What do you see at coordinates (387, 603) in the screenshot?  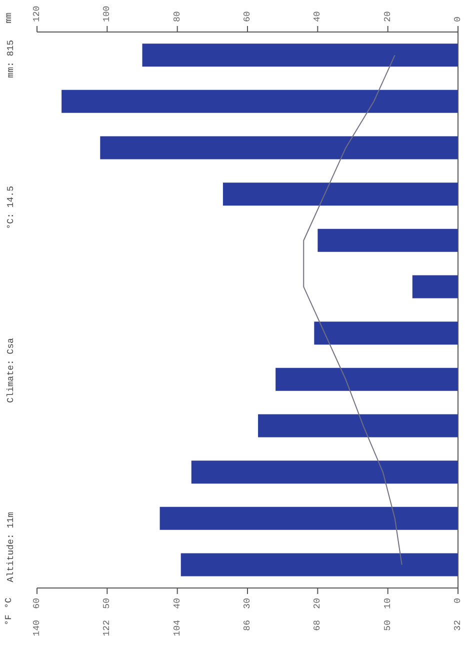 I see `x-tick-label: 10` at bounding box center [387, 603].